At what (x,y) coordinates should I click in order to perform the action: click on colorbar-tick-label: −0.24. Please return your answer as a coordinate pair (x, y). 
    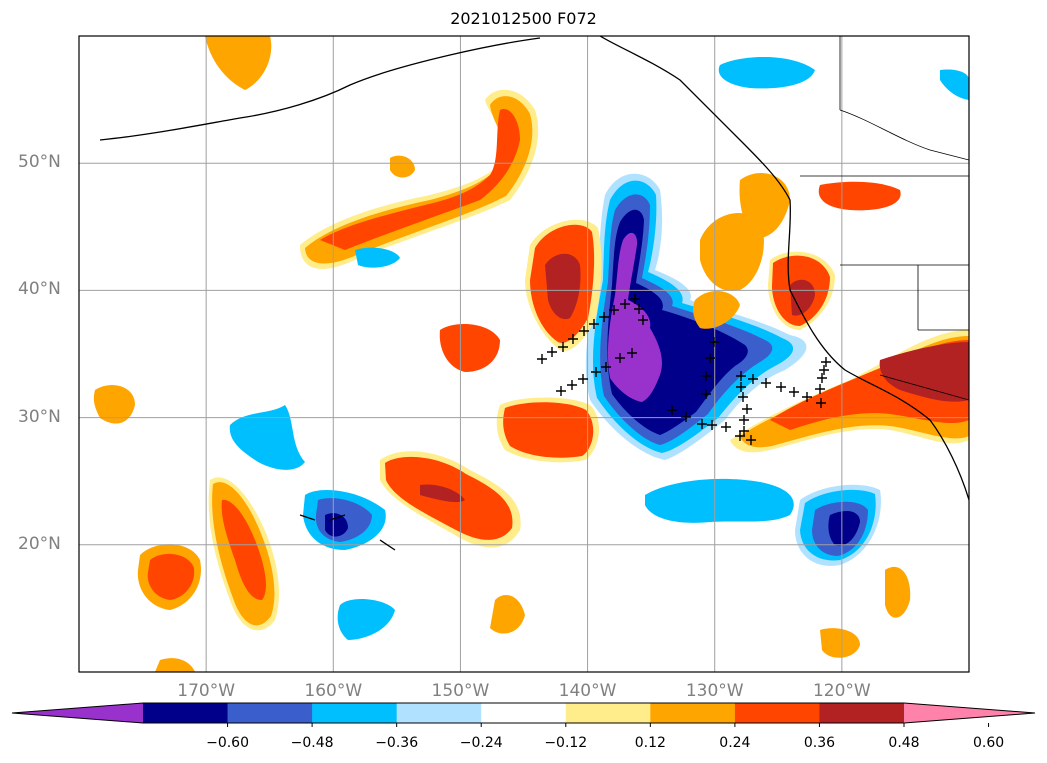
    Looking at the image, I should click on (481, 743).